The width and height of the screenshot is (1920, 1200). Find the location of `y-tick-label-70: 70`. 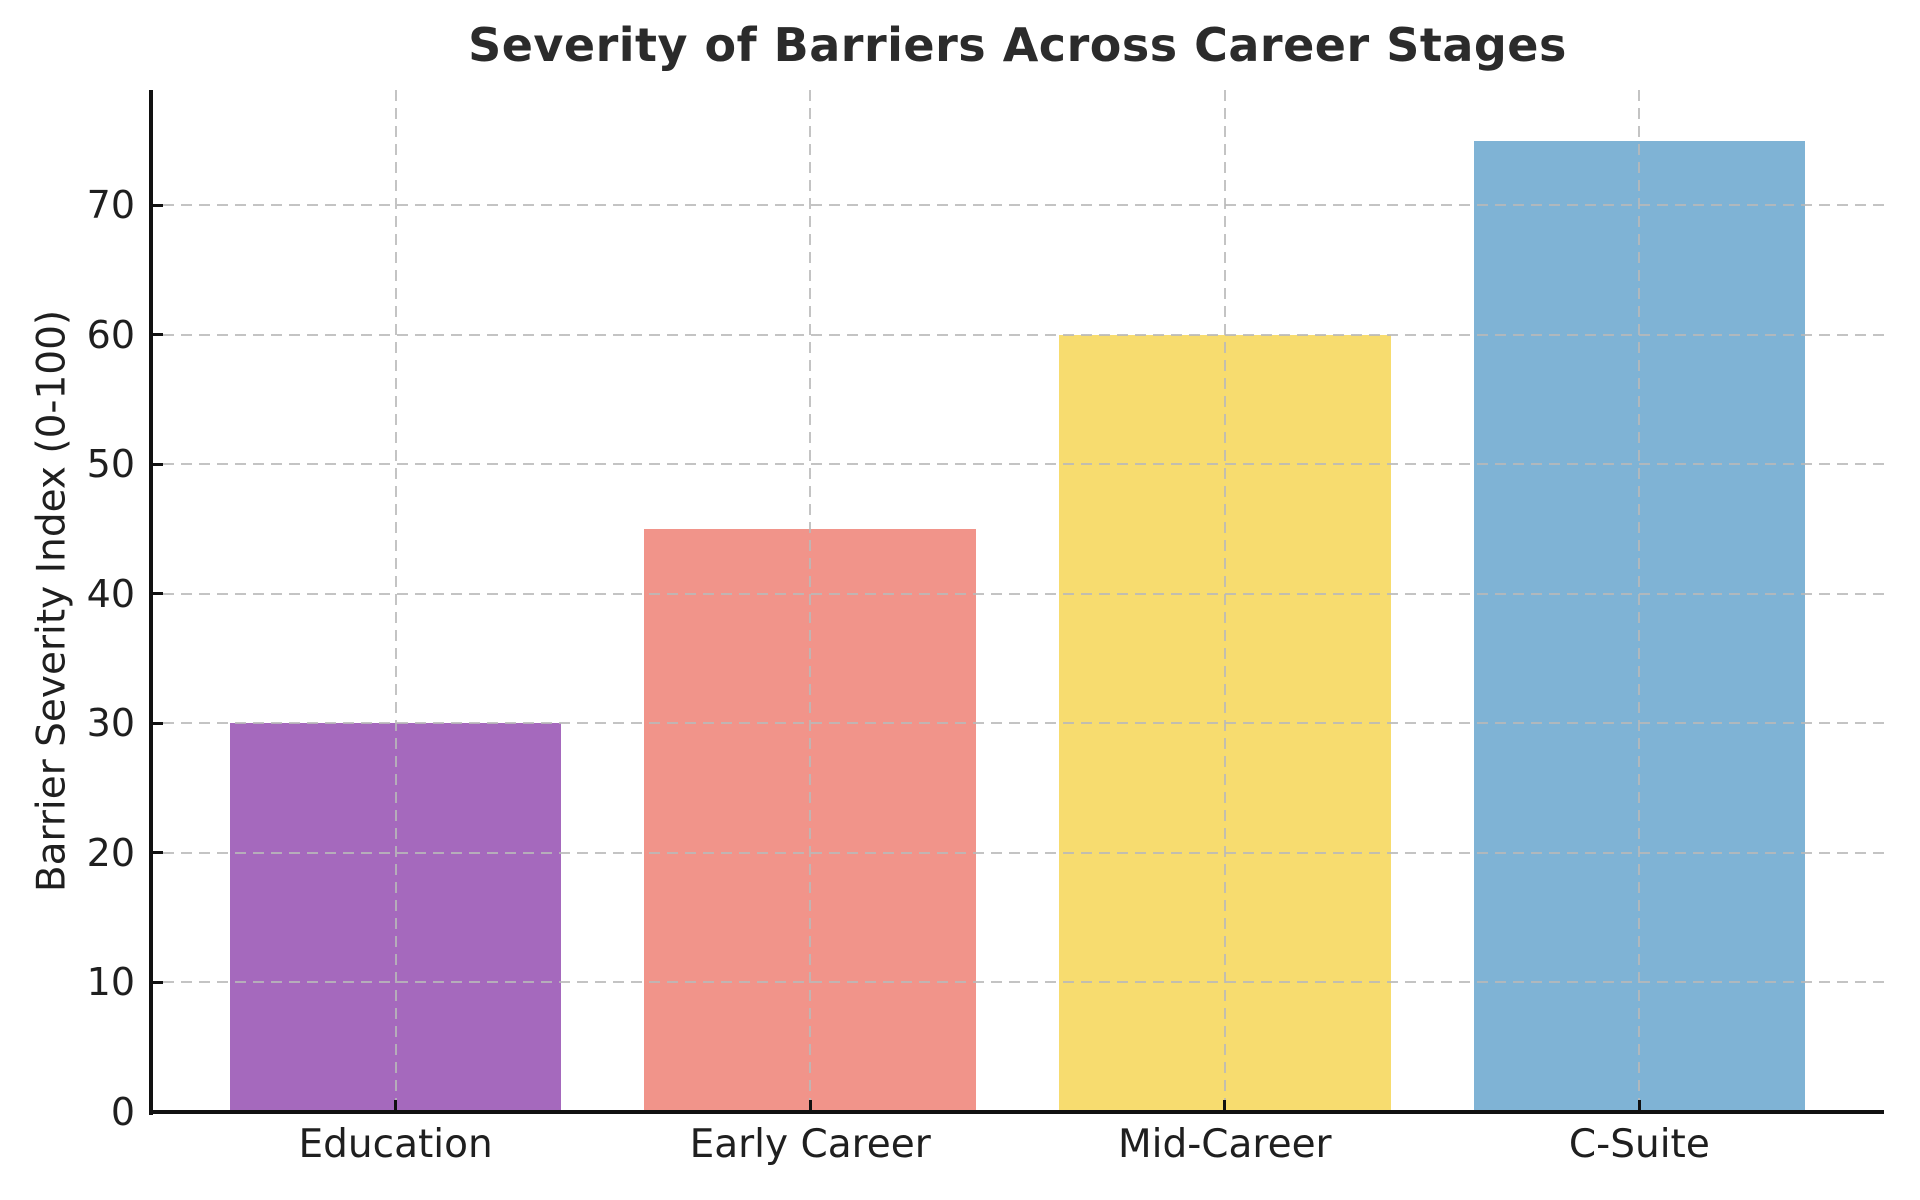

y-tick-label-70: 70 is located at coordinates (110, 205).